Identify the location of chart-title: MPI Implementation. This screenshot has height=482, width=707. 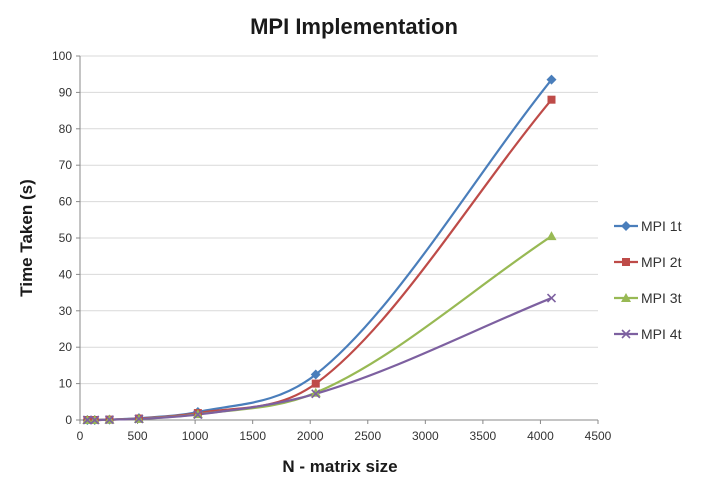
(354, 26).